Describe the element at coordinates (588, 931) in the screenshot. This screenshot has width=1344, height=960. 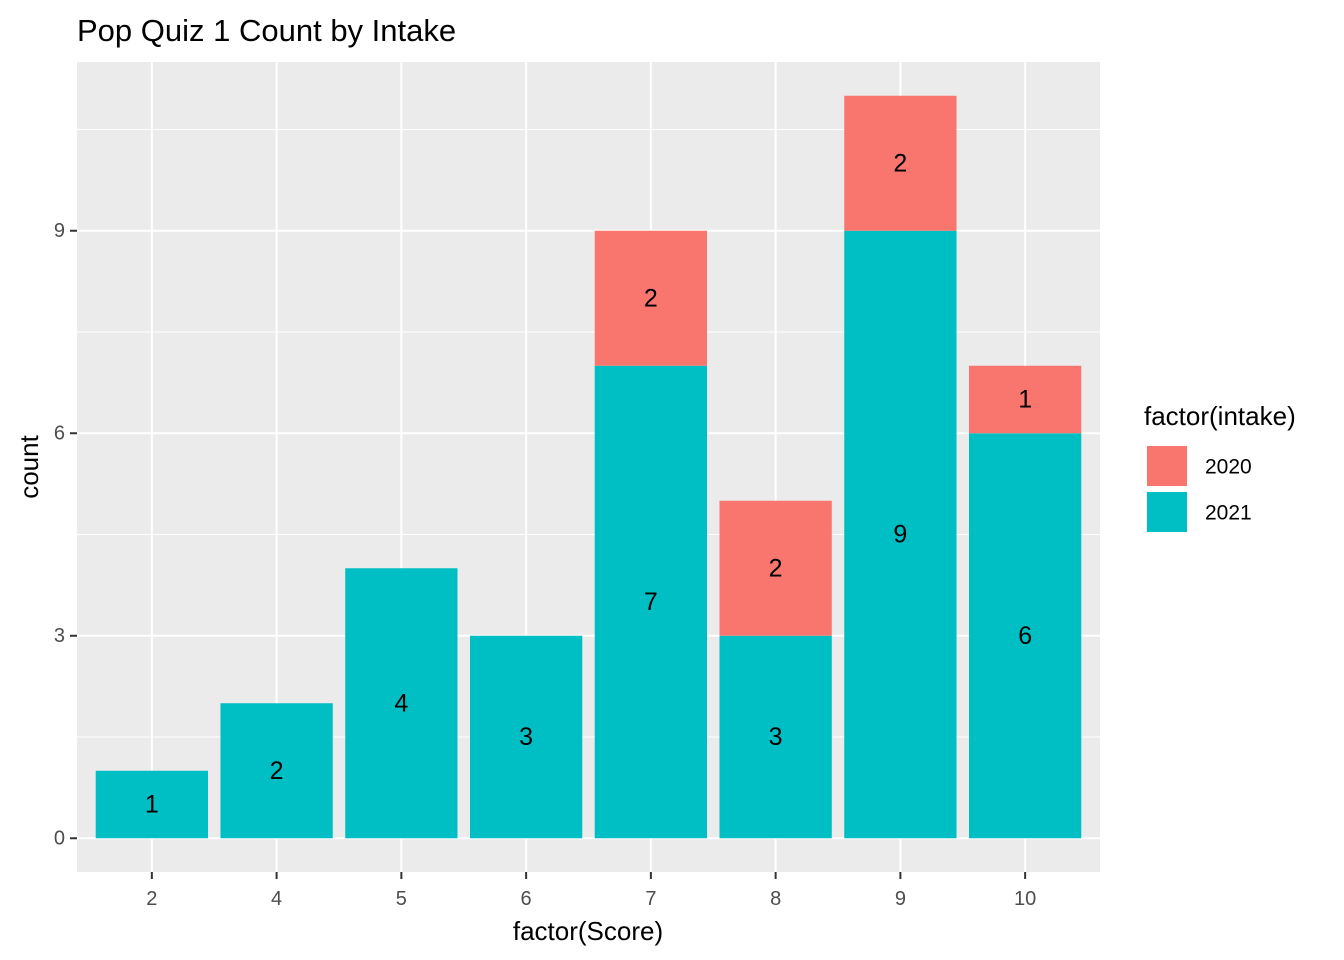
I see `x-axis-title: factor(Score)` at that location.